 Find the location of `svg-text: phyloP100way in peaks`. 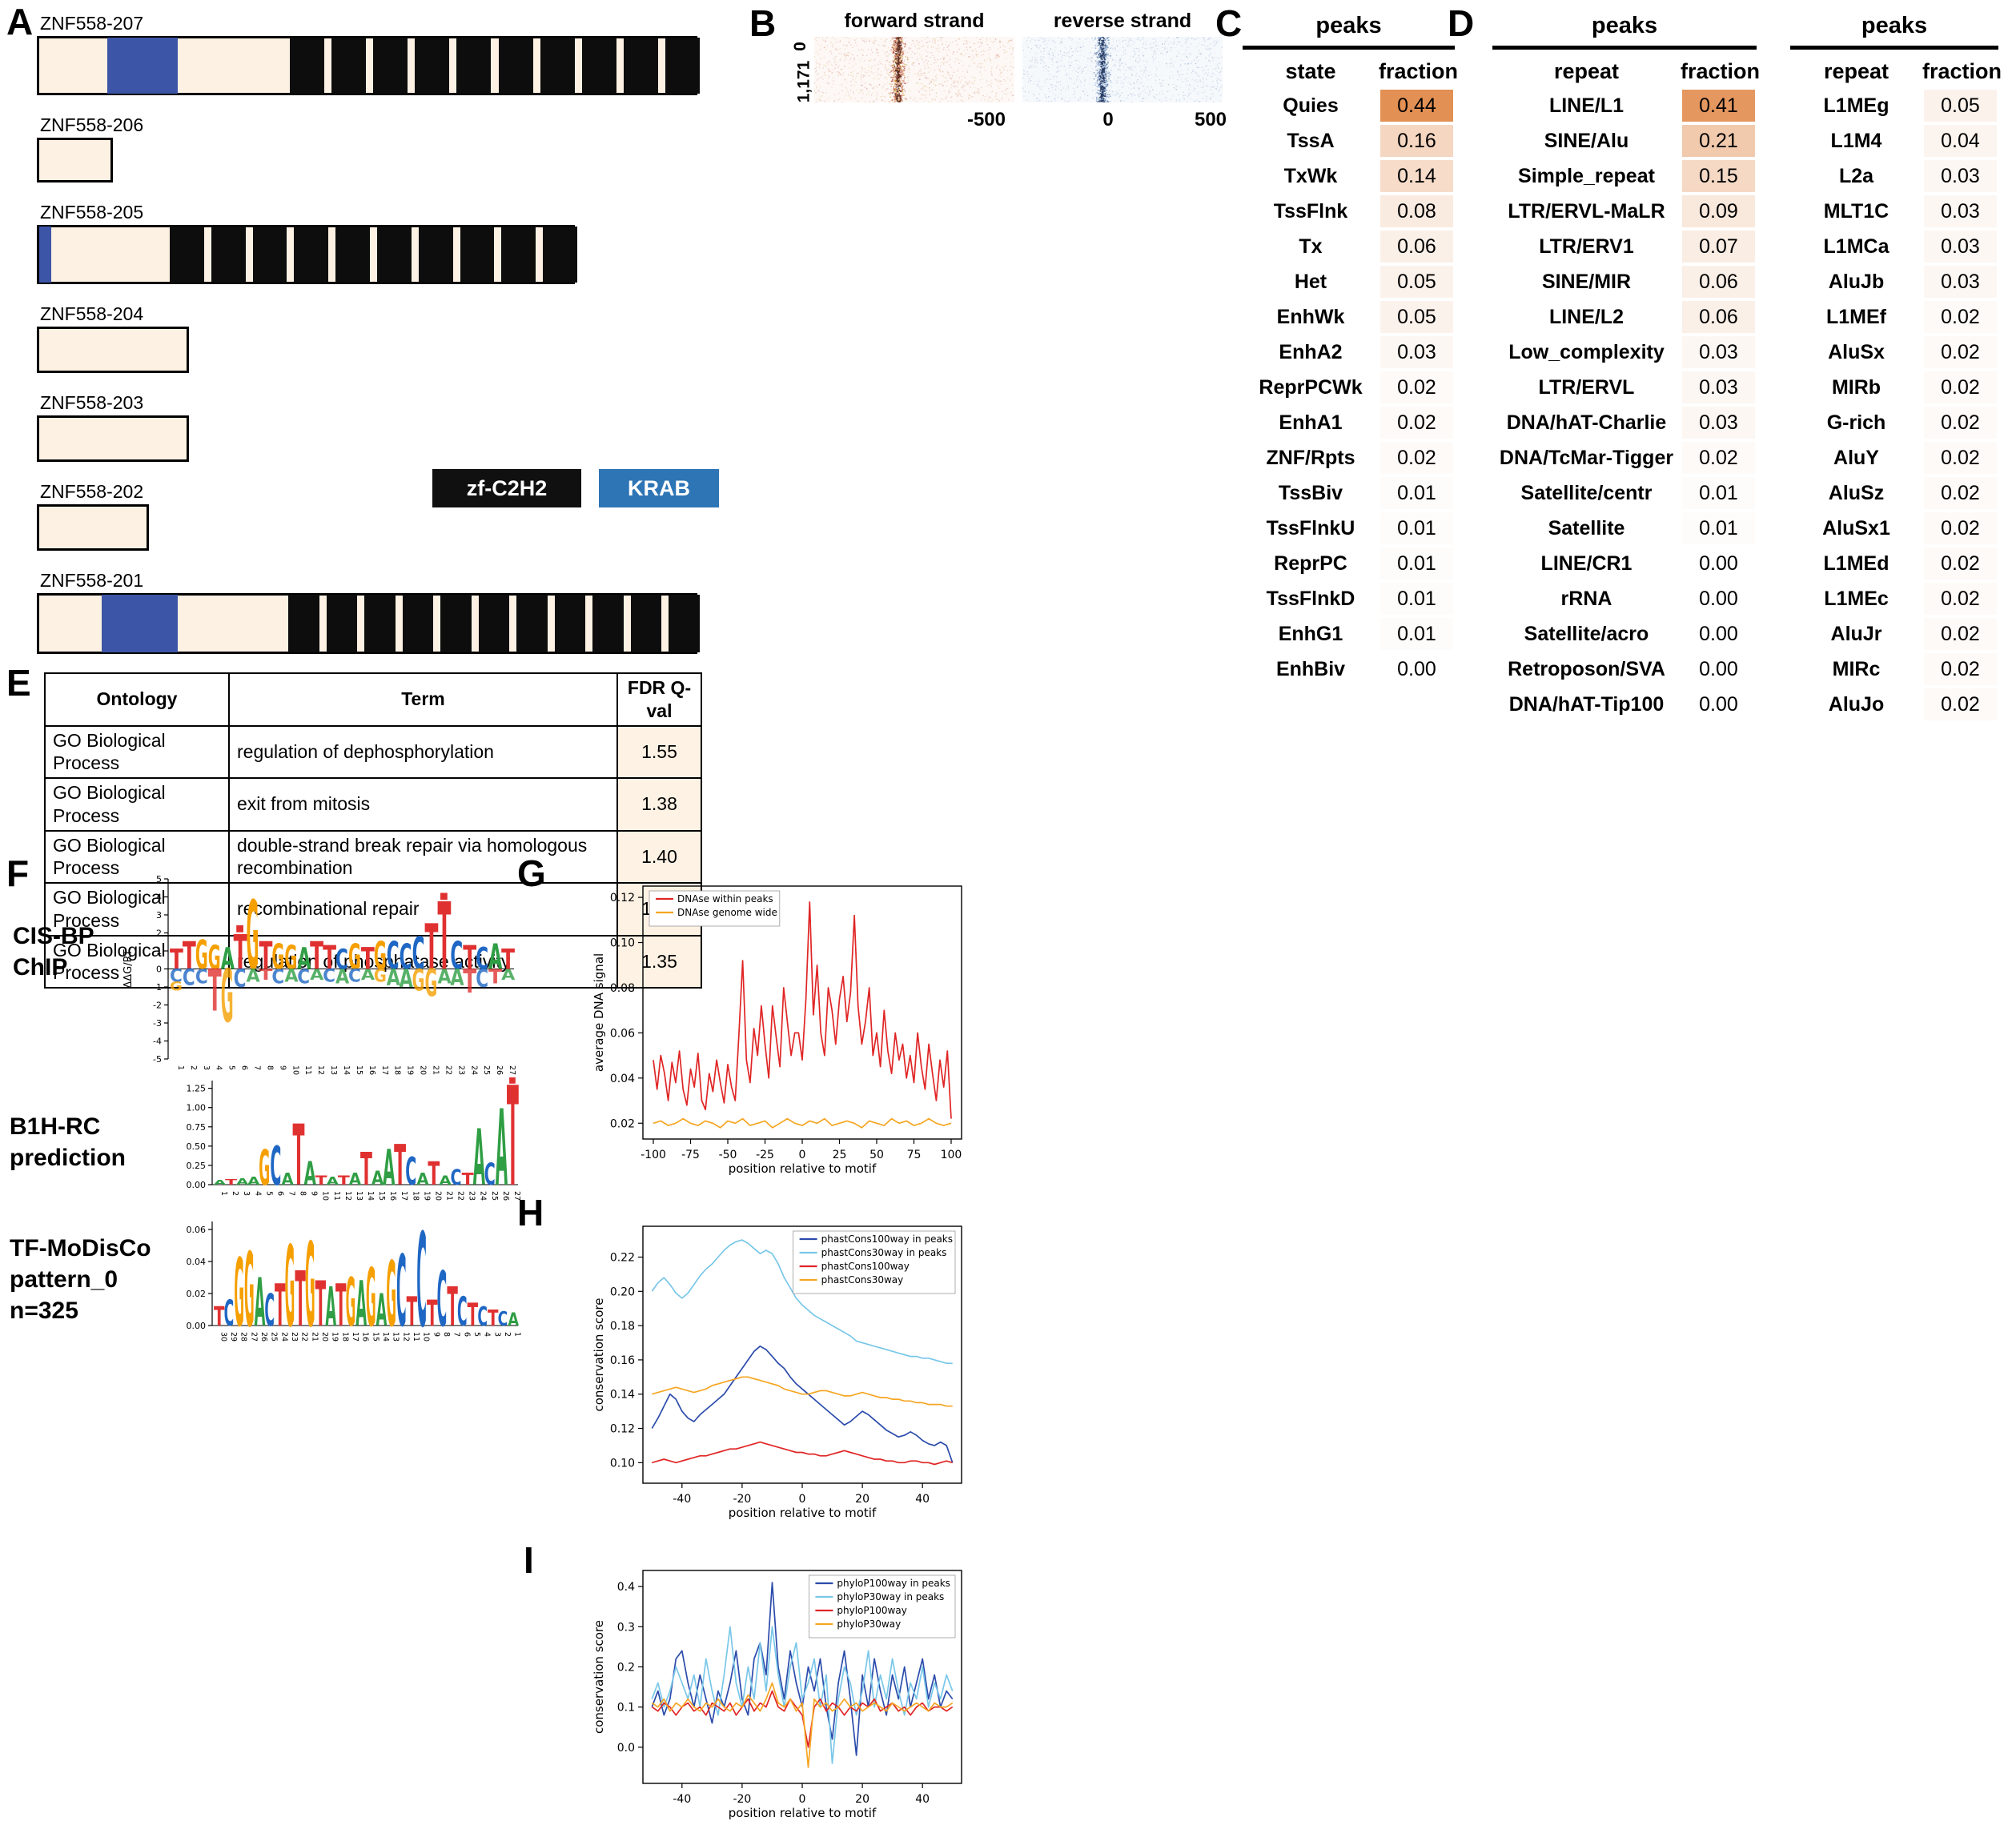

svg-text: phyloP100way in peaks is located at coordinates (893, 1583).